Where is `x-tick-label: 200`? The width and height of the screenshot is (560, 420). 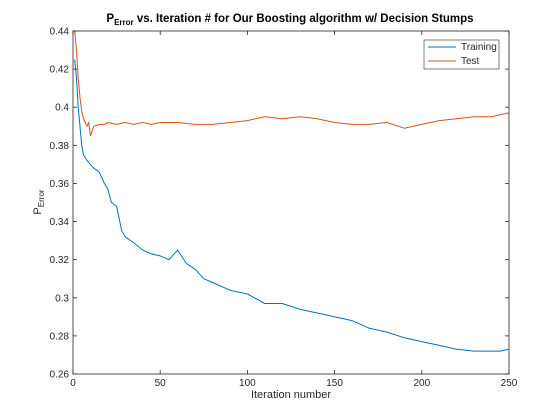 x-tick-label: 200 is located at coordinates (421, 383).